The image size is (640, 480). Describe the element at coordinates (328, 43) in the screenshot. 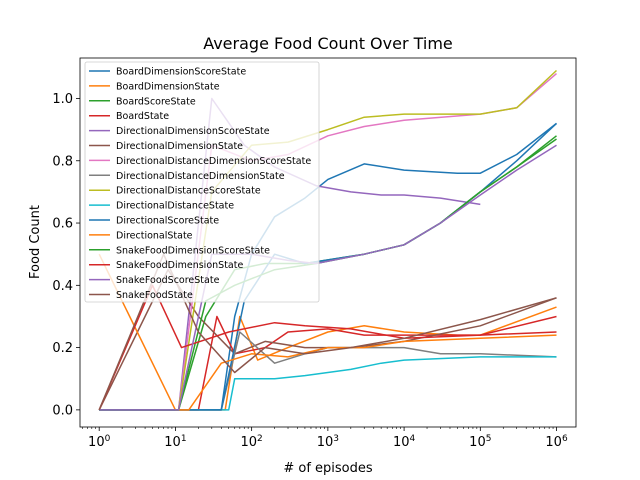

I see `chart-title: Average Food Count Over Time` at that location.